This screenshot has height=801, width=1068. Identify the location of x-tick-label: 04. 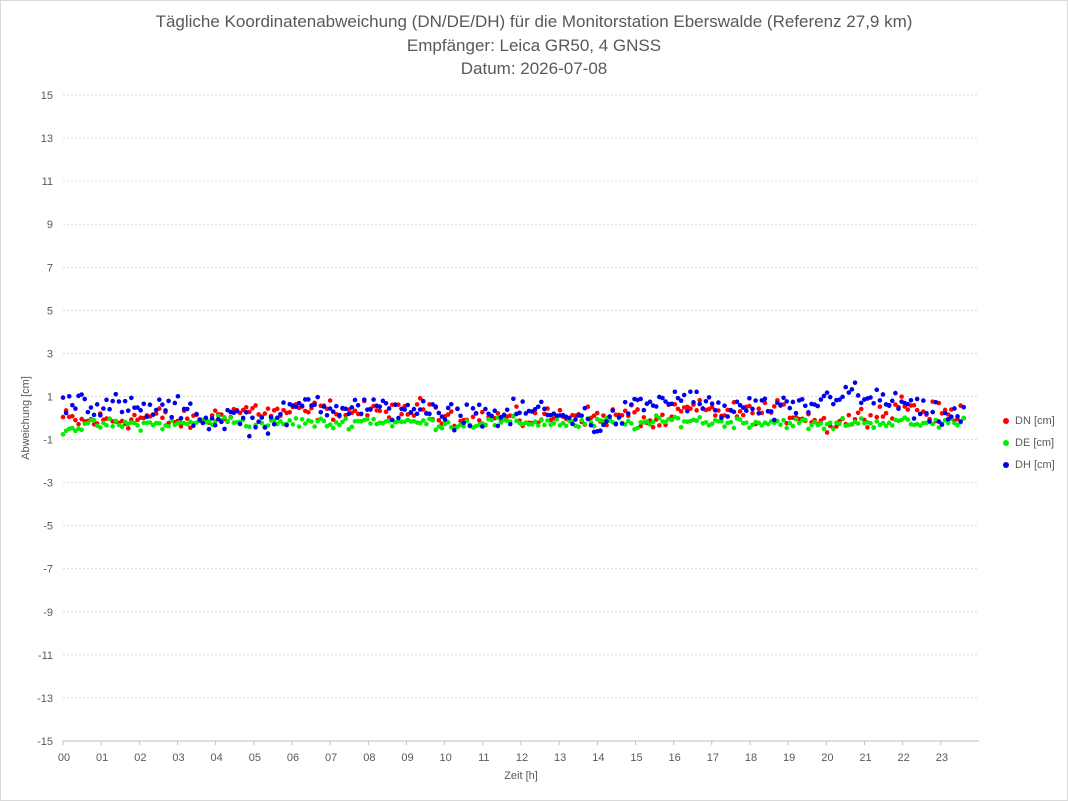
(217, 758).